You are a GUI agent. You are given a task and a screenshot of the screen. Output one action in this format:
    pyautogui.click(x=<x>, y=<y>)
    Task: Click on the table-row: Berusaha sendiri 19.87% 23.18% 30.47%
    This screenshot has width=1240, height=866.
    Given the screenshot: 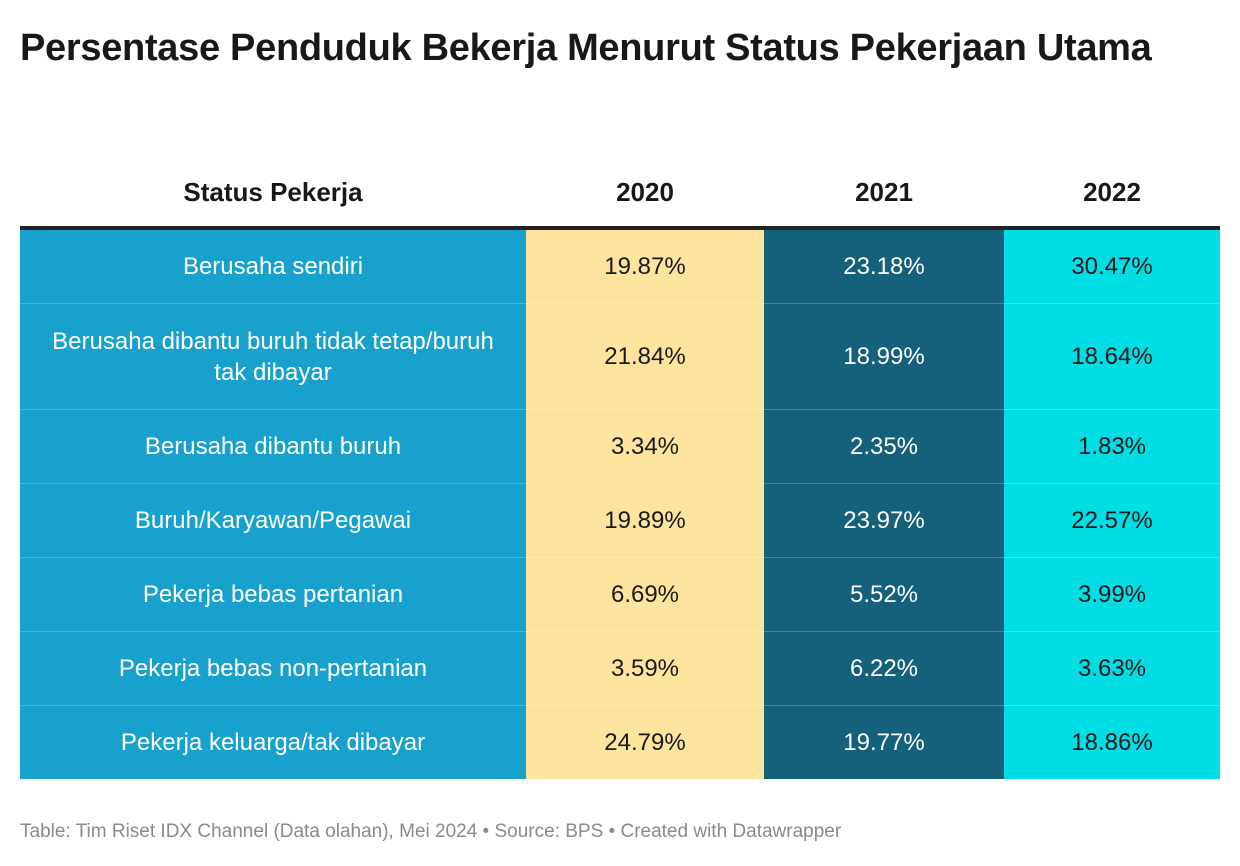 What is the action you would take?
    pyautogui.click(x=620, y=266)
    